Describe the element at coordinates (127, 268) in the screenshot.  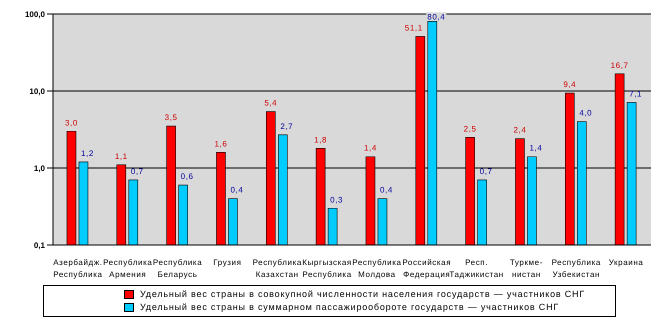
I see `x-tick-label: Республика Армения` at that location.